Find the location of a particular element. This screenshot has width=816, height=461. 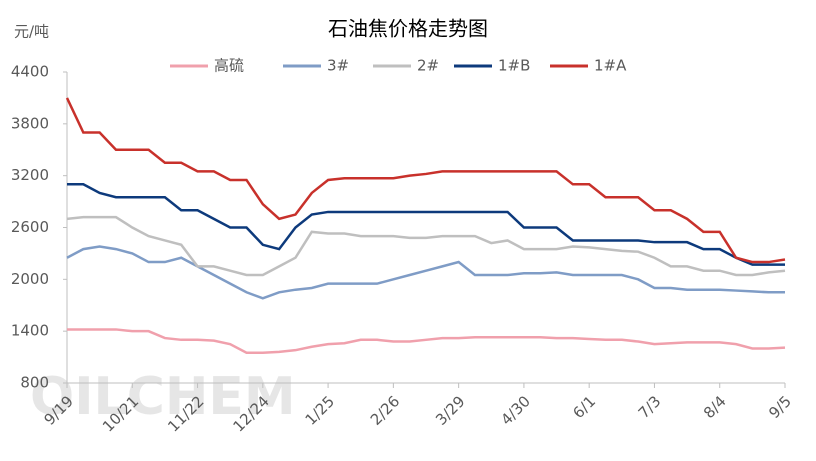

y-axis-label: 元/吨 is located at coordinates (31, 32).